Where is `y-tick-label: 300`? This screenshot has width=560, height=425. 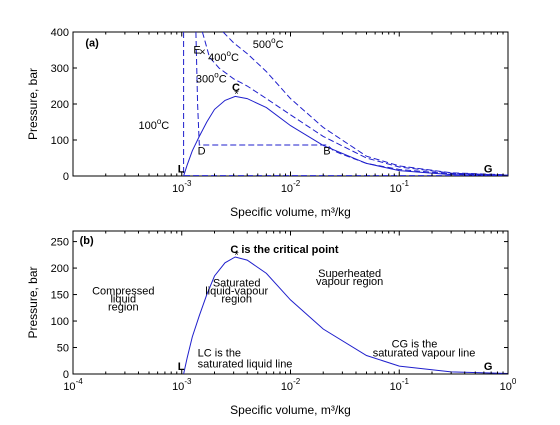
y-tick-label: 300 is located at coordinates (60, 69).